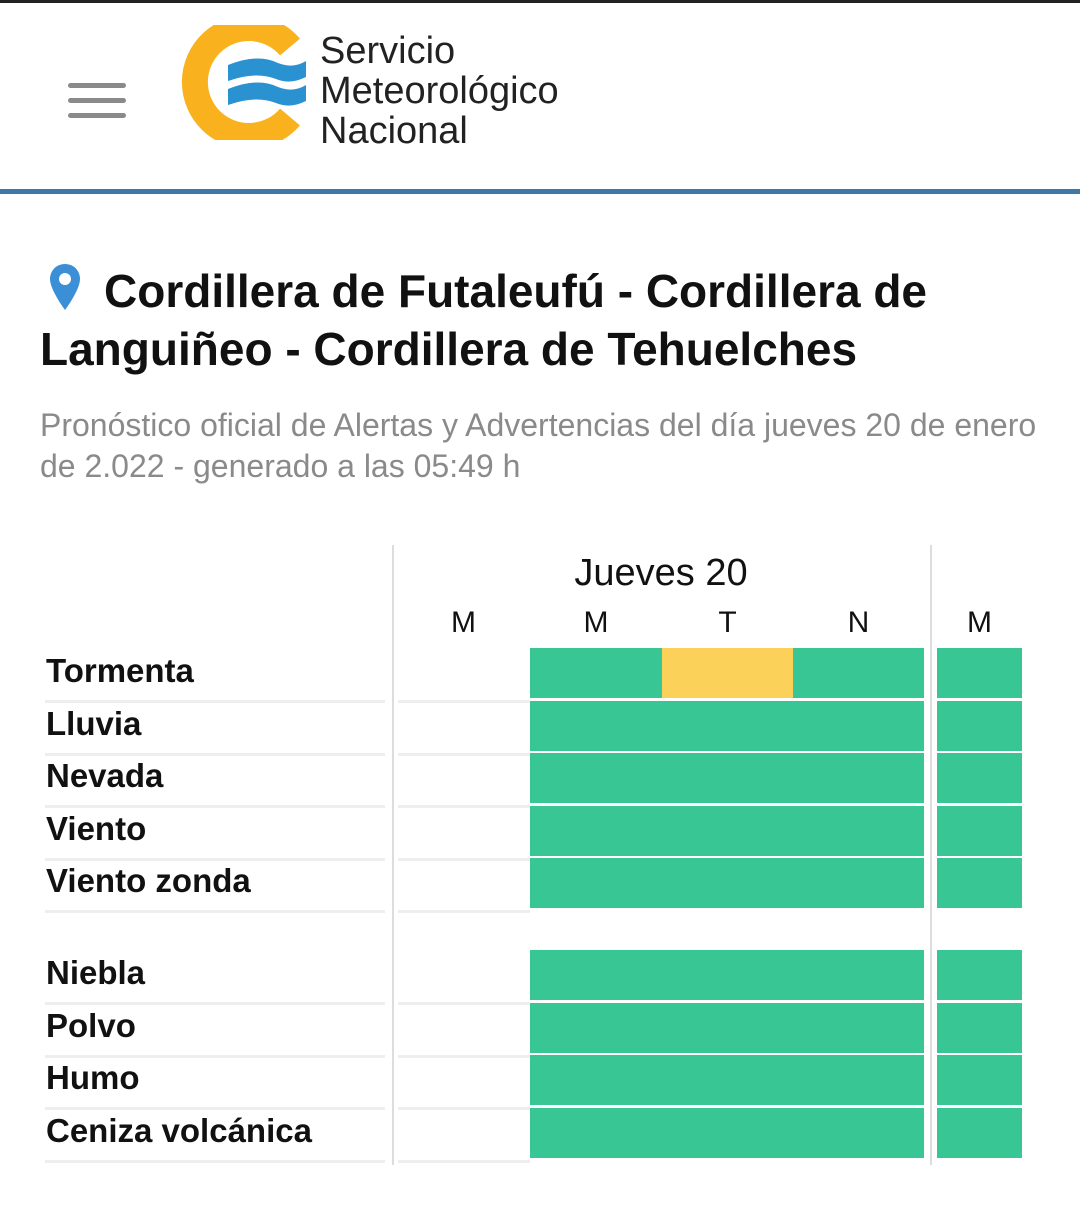 Image resolution: width=1080 pixels, height=1210 pixels. I want to click on hazard-label: Humo, so click(215, 1084).